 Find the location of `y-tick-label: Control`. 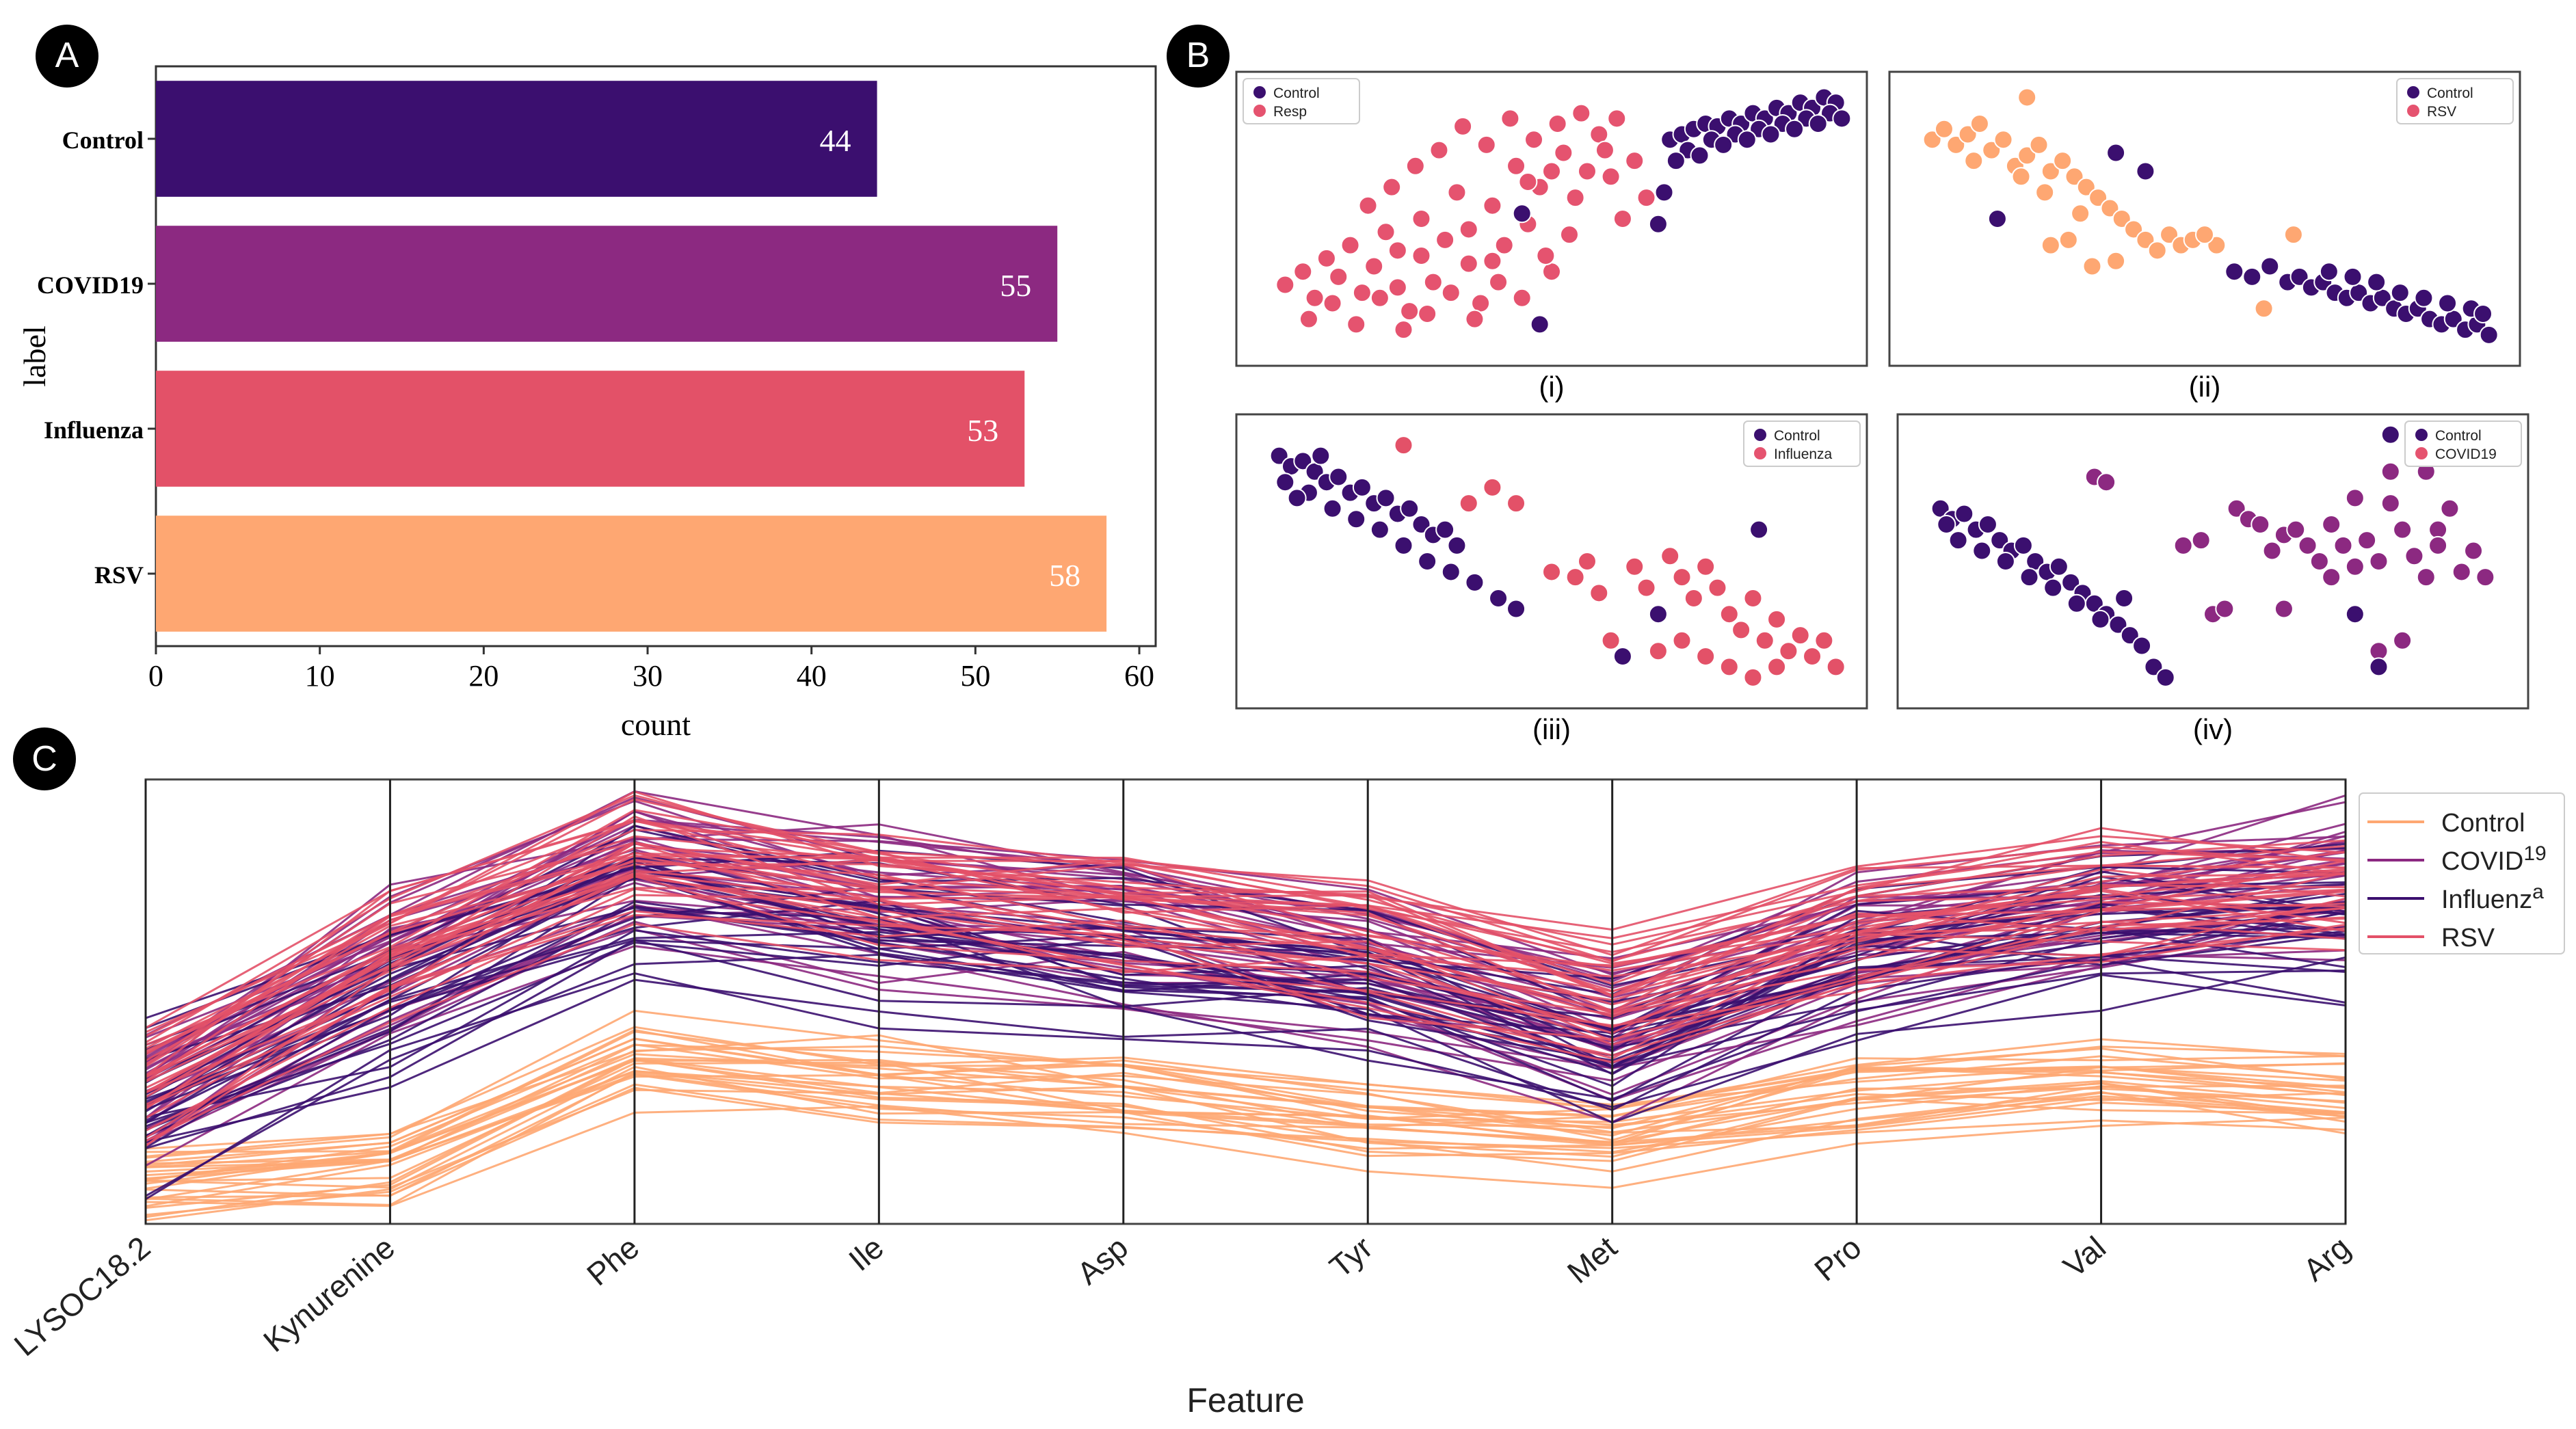

y-tick-label: Control is located at coordinates (103, 140).